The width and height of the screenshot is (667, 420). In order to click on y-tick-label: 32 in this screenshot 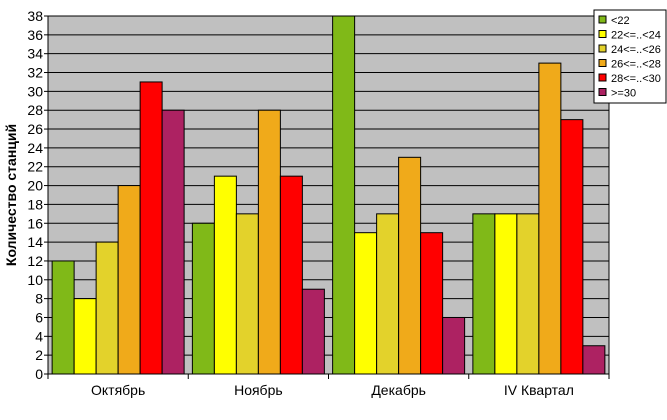, I will do `click(35, 73)`.